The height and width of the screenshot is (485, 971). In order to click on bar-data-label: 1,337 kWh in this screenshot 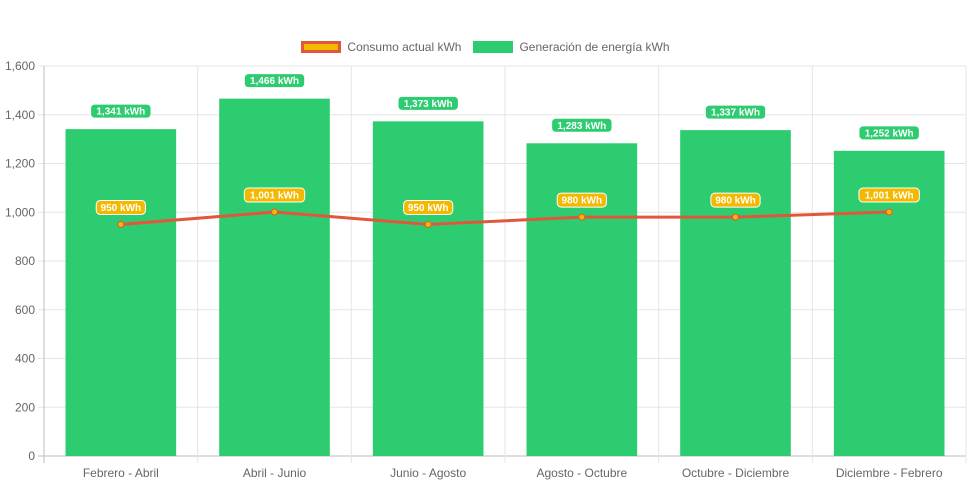, I will do `click(735, 113)`.